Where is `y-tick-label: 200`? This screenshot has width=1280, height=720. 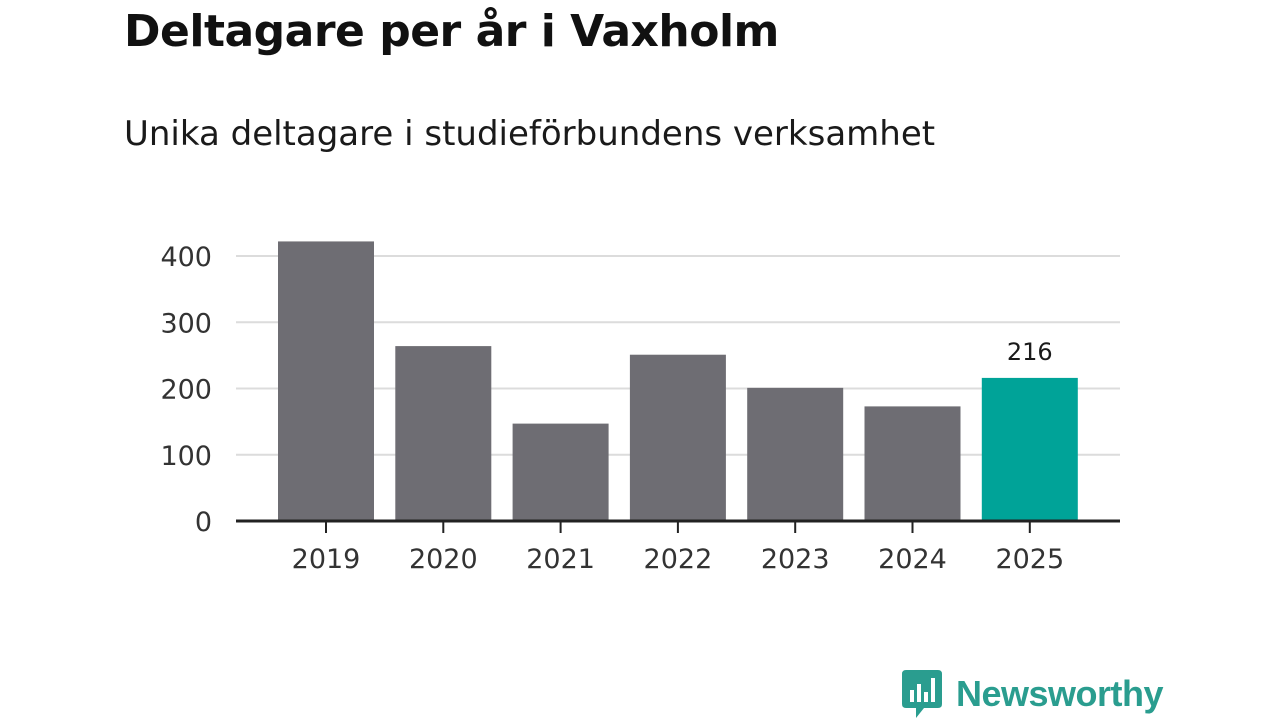
y-tick-label: 200 is located at coordinates (186, 390).